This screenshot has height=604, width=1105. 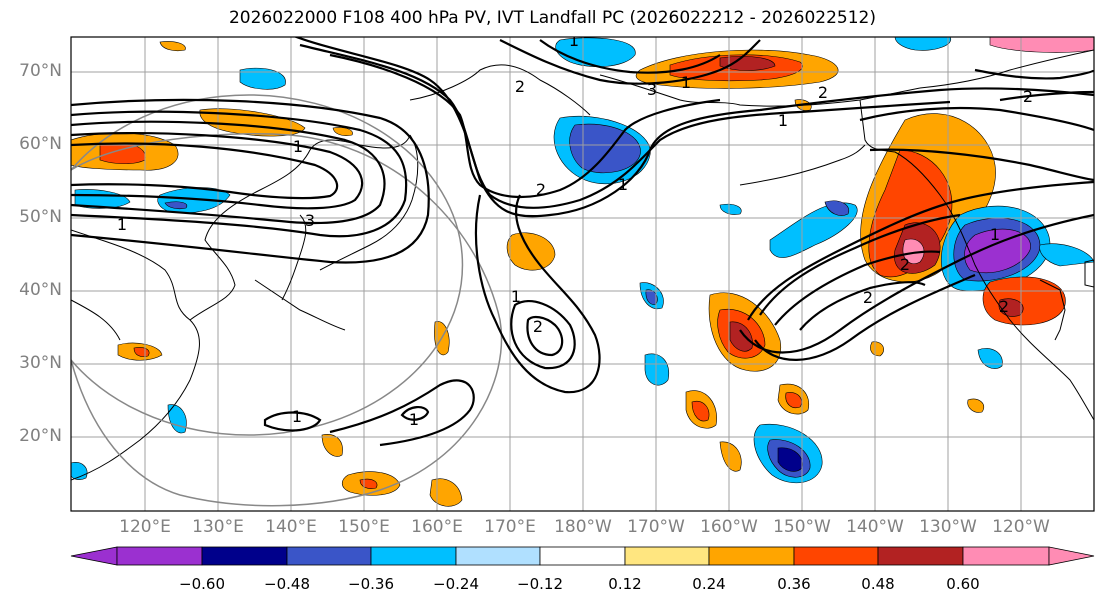 I want to click on lon-label-120w: 120°W, so click(x=1021, y=527).